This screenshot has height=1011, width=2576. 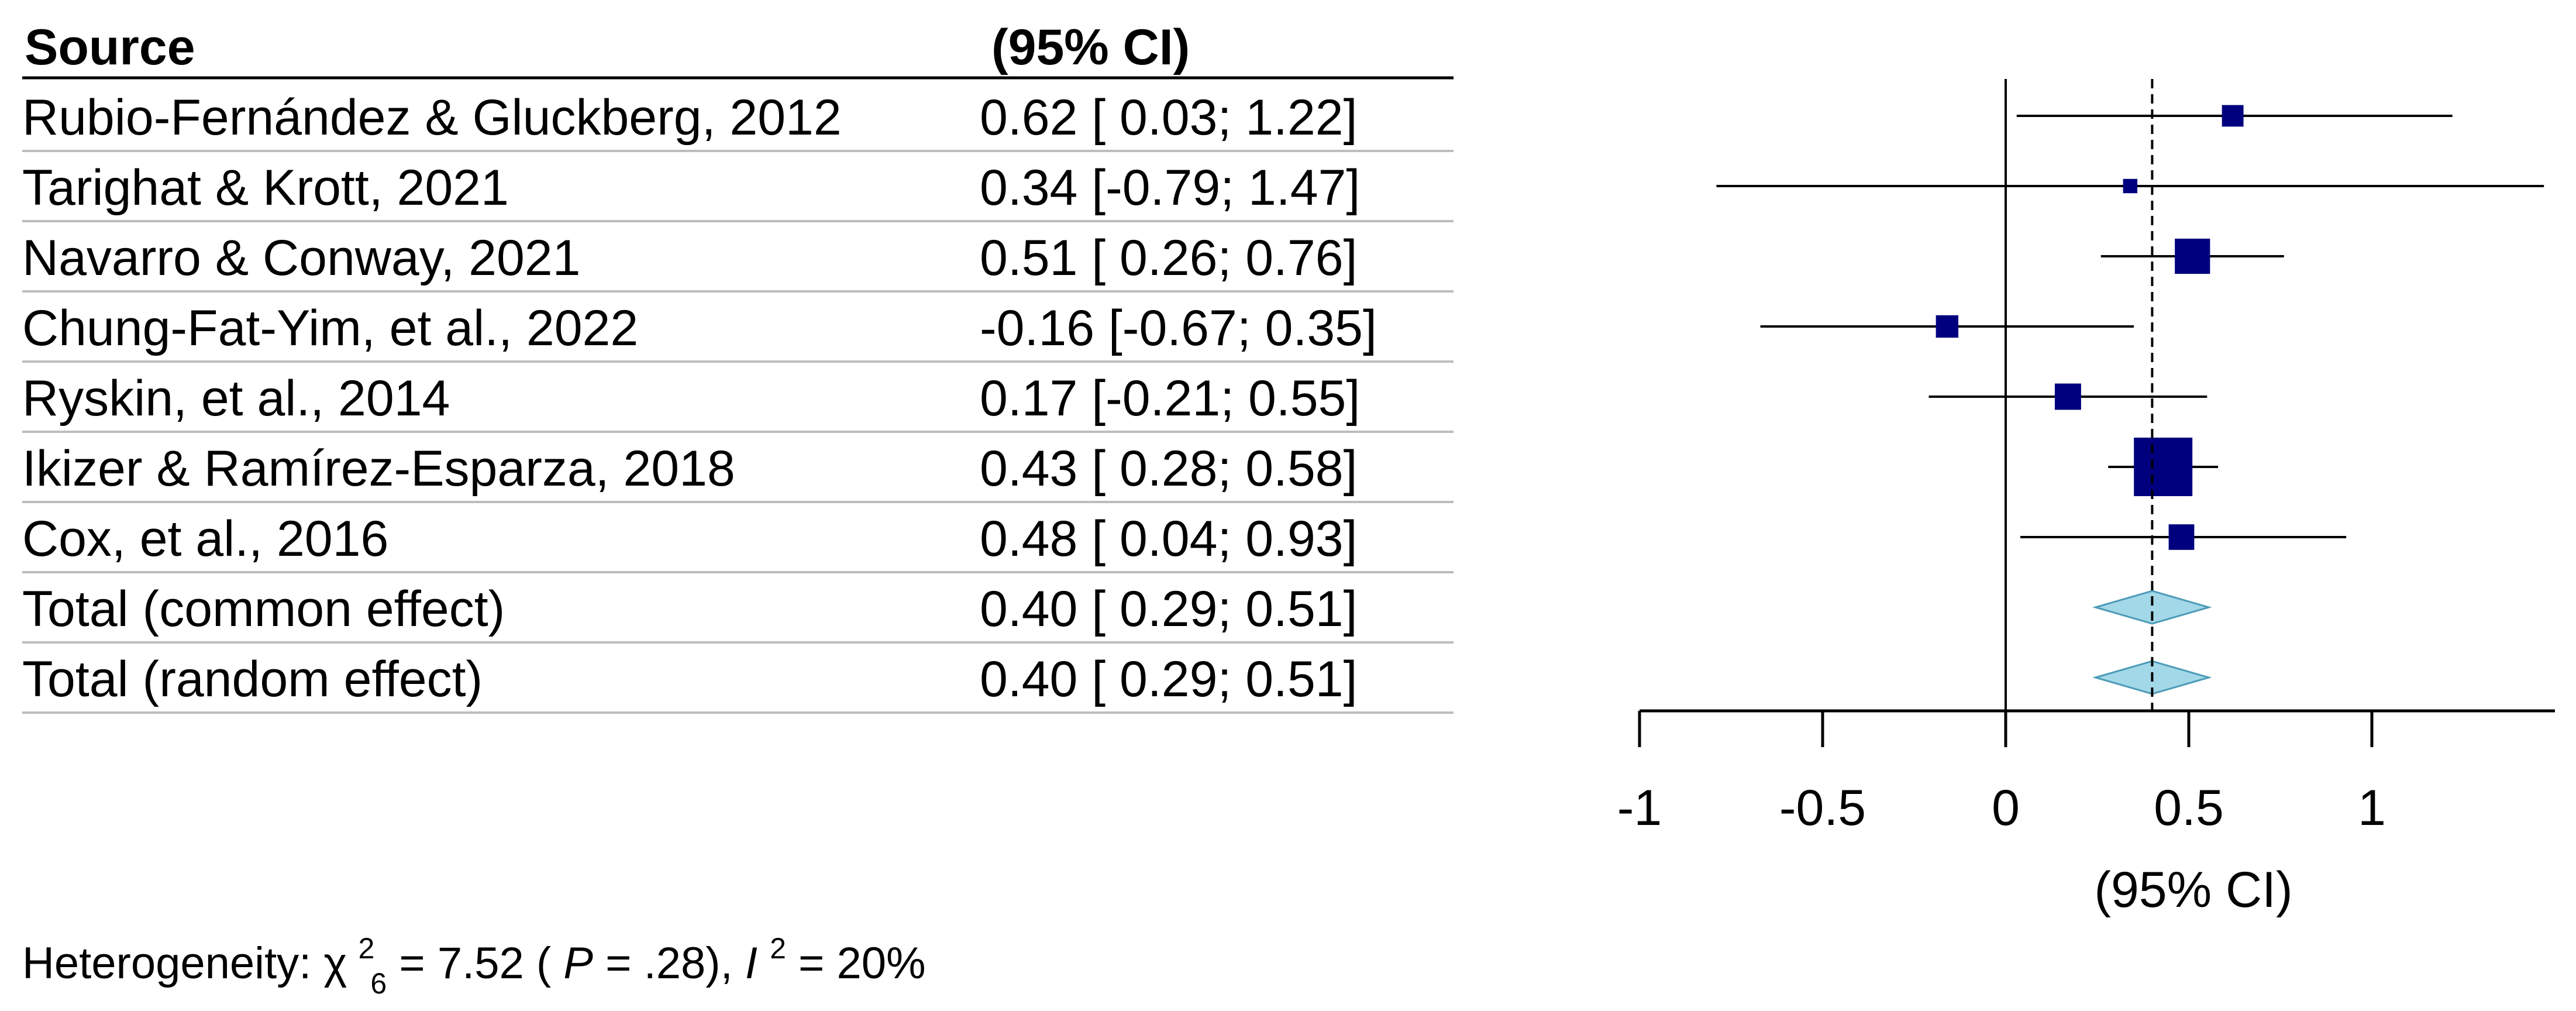 I want to click on study-label: Rubio-Fernández & Gluckberg, 2012, so click(x=432, y=118).